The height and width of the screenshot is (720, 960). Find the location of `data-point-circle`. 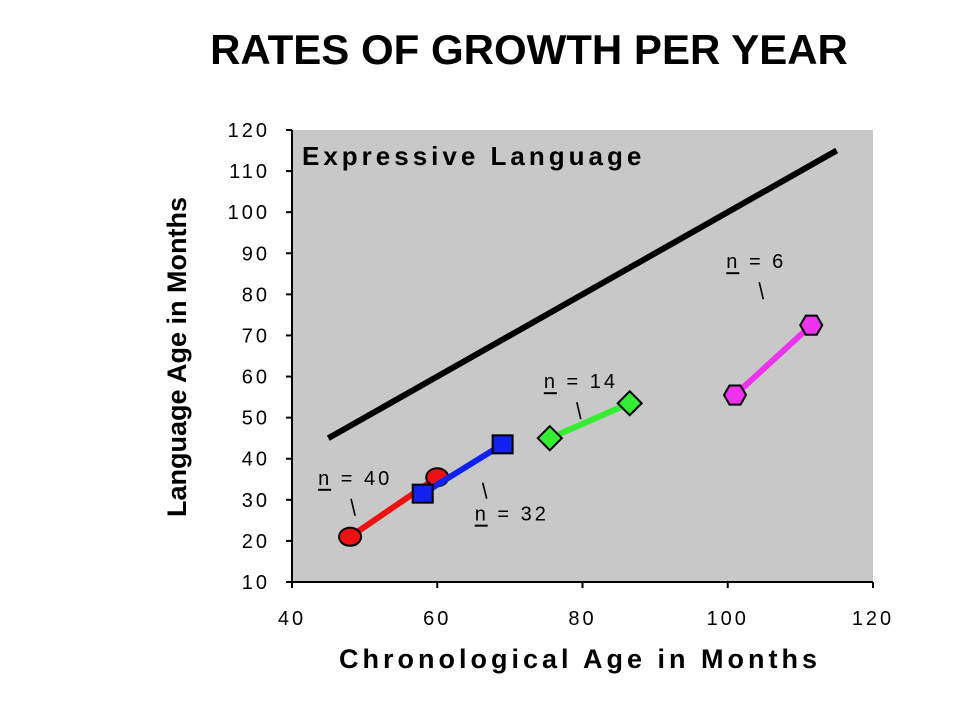

data-point-circle is located at coordinates (350, 536).